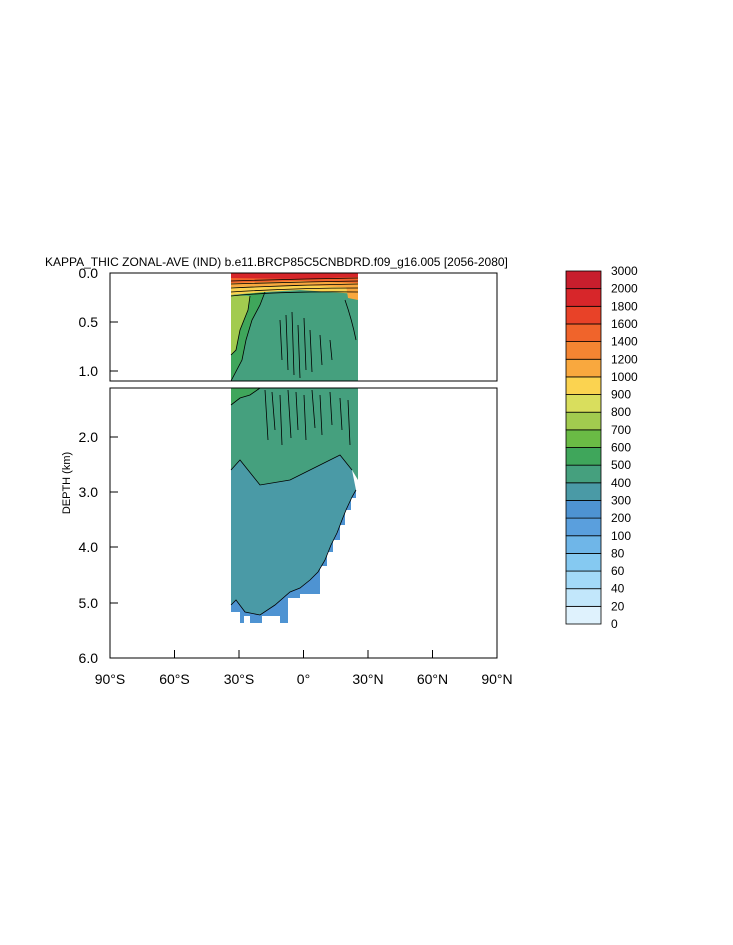 The height and width of the screenshot is (945, 733). What do you see at coordinates (618, 589) in the screenshot?
I see `colorbar-label: 40` at bounding box center [618, 589].